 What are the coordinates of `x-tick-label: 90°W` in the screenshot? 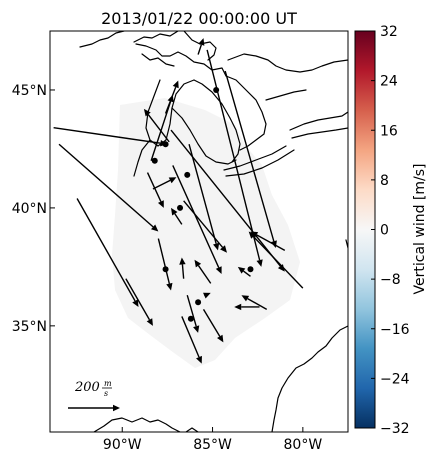 It's located at (122, 445).